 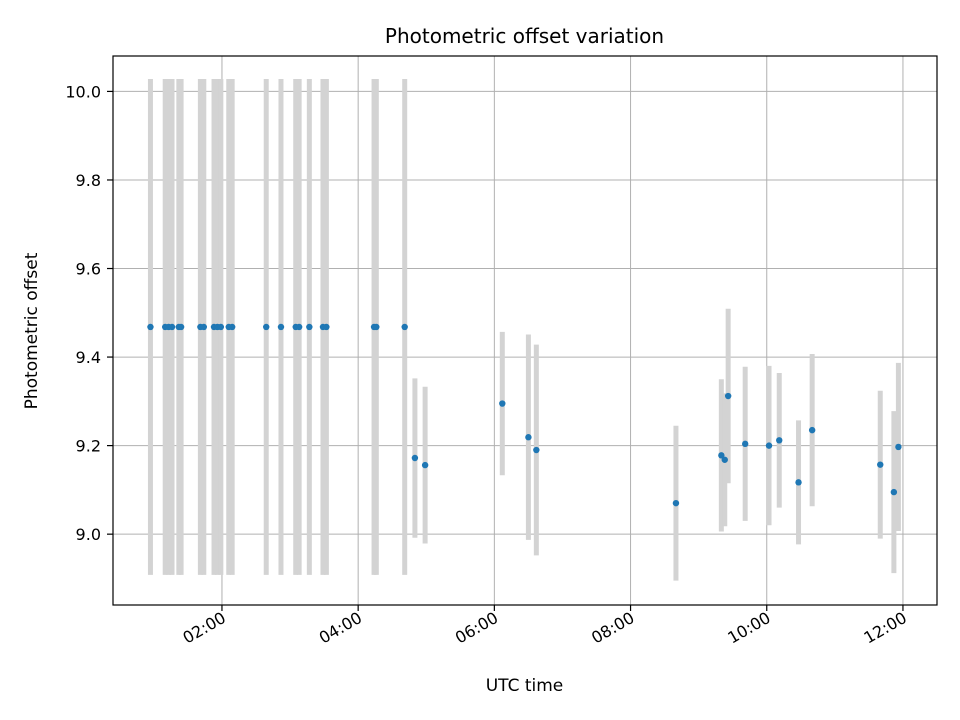 I want to click on y-tick-label: 9.2, so click(x=88, y=446).